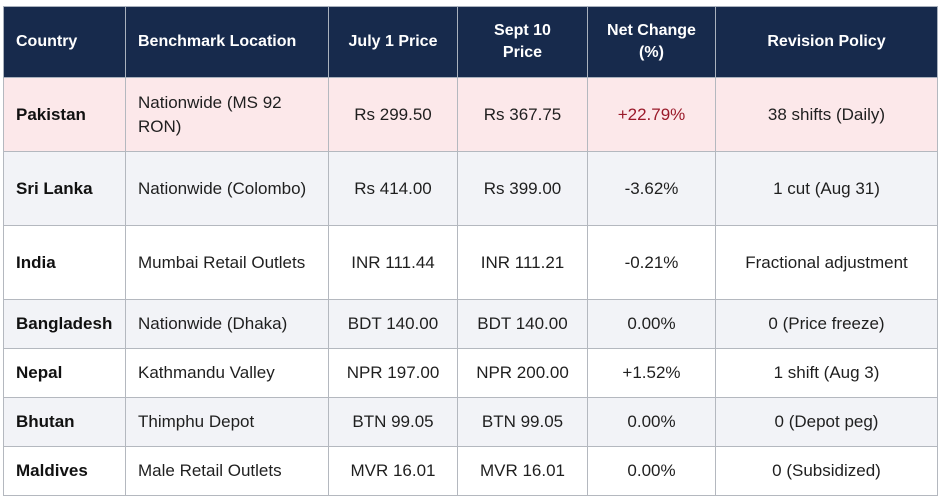  What do you see at coordinates (826, 42) in the screenshot?
I see `header-revision-policy: Revision Policy` at bounding box center [826, 42].